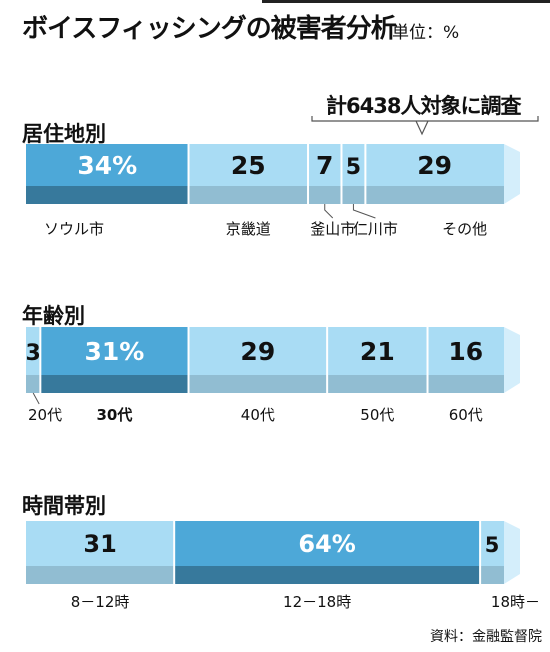 This screenshot has width=550, height=652. Describe the element at coordinates (45, 415) in the screenshot. I see `category-label-age-0: 20代` at that location.